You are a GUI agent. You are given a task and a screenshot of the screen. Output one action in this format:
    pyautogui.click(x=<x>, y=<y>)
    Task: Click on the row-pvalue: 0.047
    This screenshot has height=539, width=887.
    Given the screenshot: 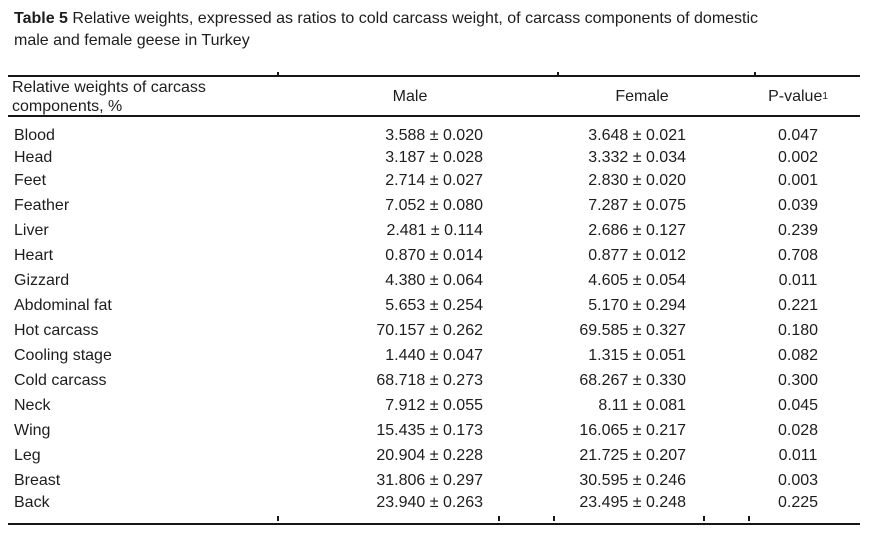 What is the action you would take?
    pyautogui.click(x=798, y=135)
    